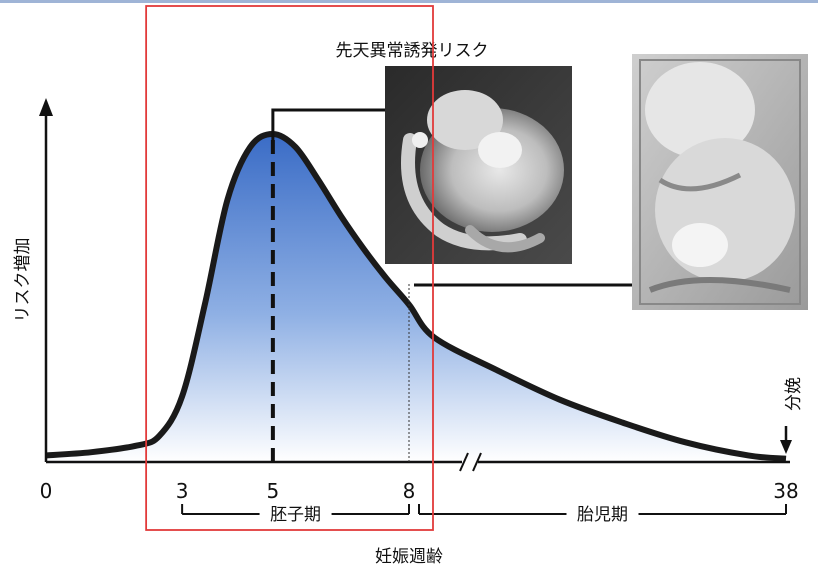  Describe the element at coordinates (720, 182) in the screenshot. I see `fetus-photo` at that location.